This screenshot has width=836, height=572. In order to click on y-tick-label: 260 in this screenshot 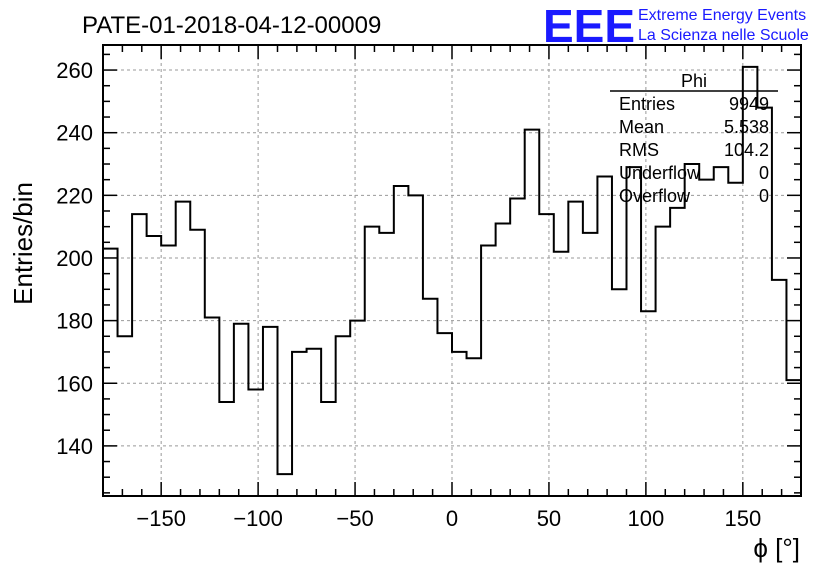, I will do `click(74, 70)`.